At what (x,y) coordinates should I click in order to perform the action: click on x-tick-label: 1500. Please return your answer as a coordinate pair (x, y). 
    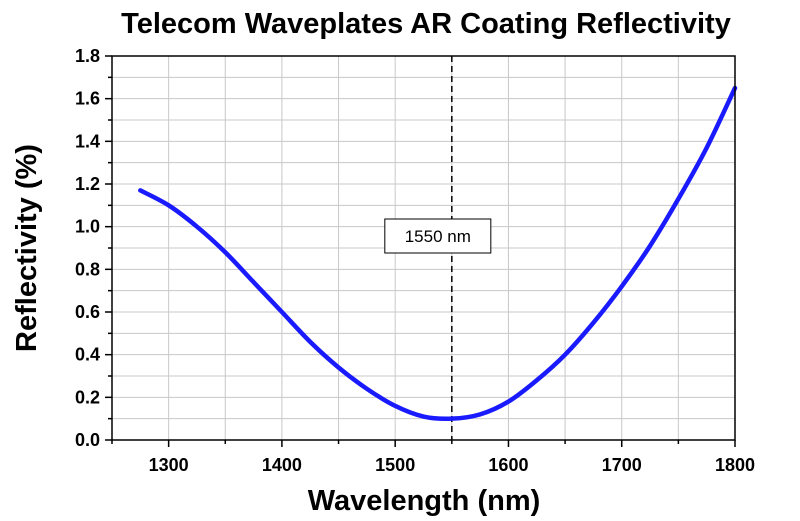
    Looking at the image, I should click on (395, 465).